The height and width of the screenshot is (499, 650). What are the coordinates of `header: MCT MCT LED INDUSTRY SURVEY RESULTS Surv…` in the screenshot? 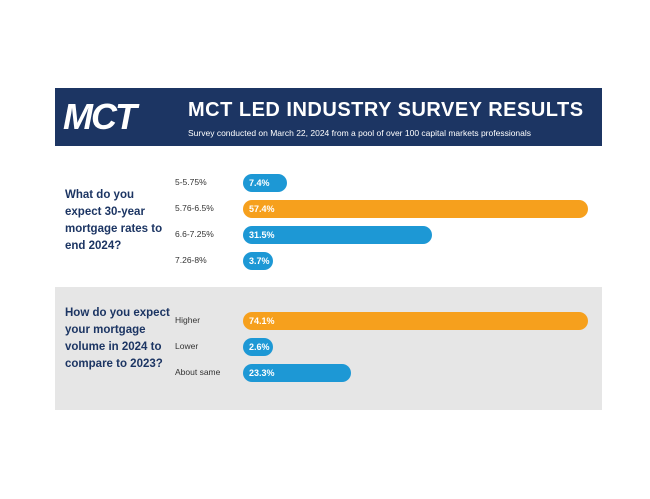 It's located at (328, 117).